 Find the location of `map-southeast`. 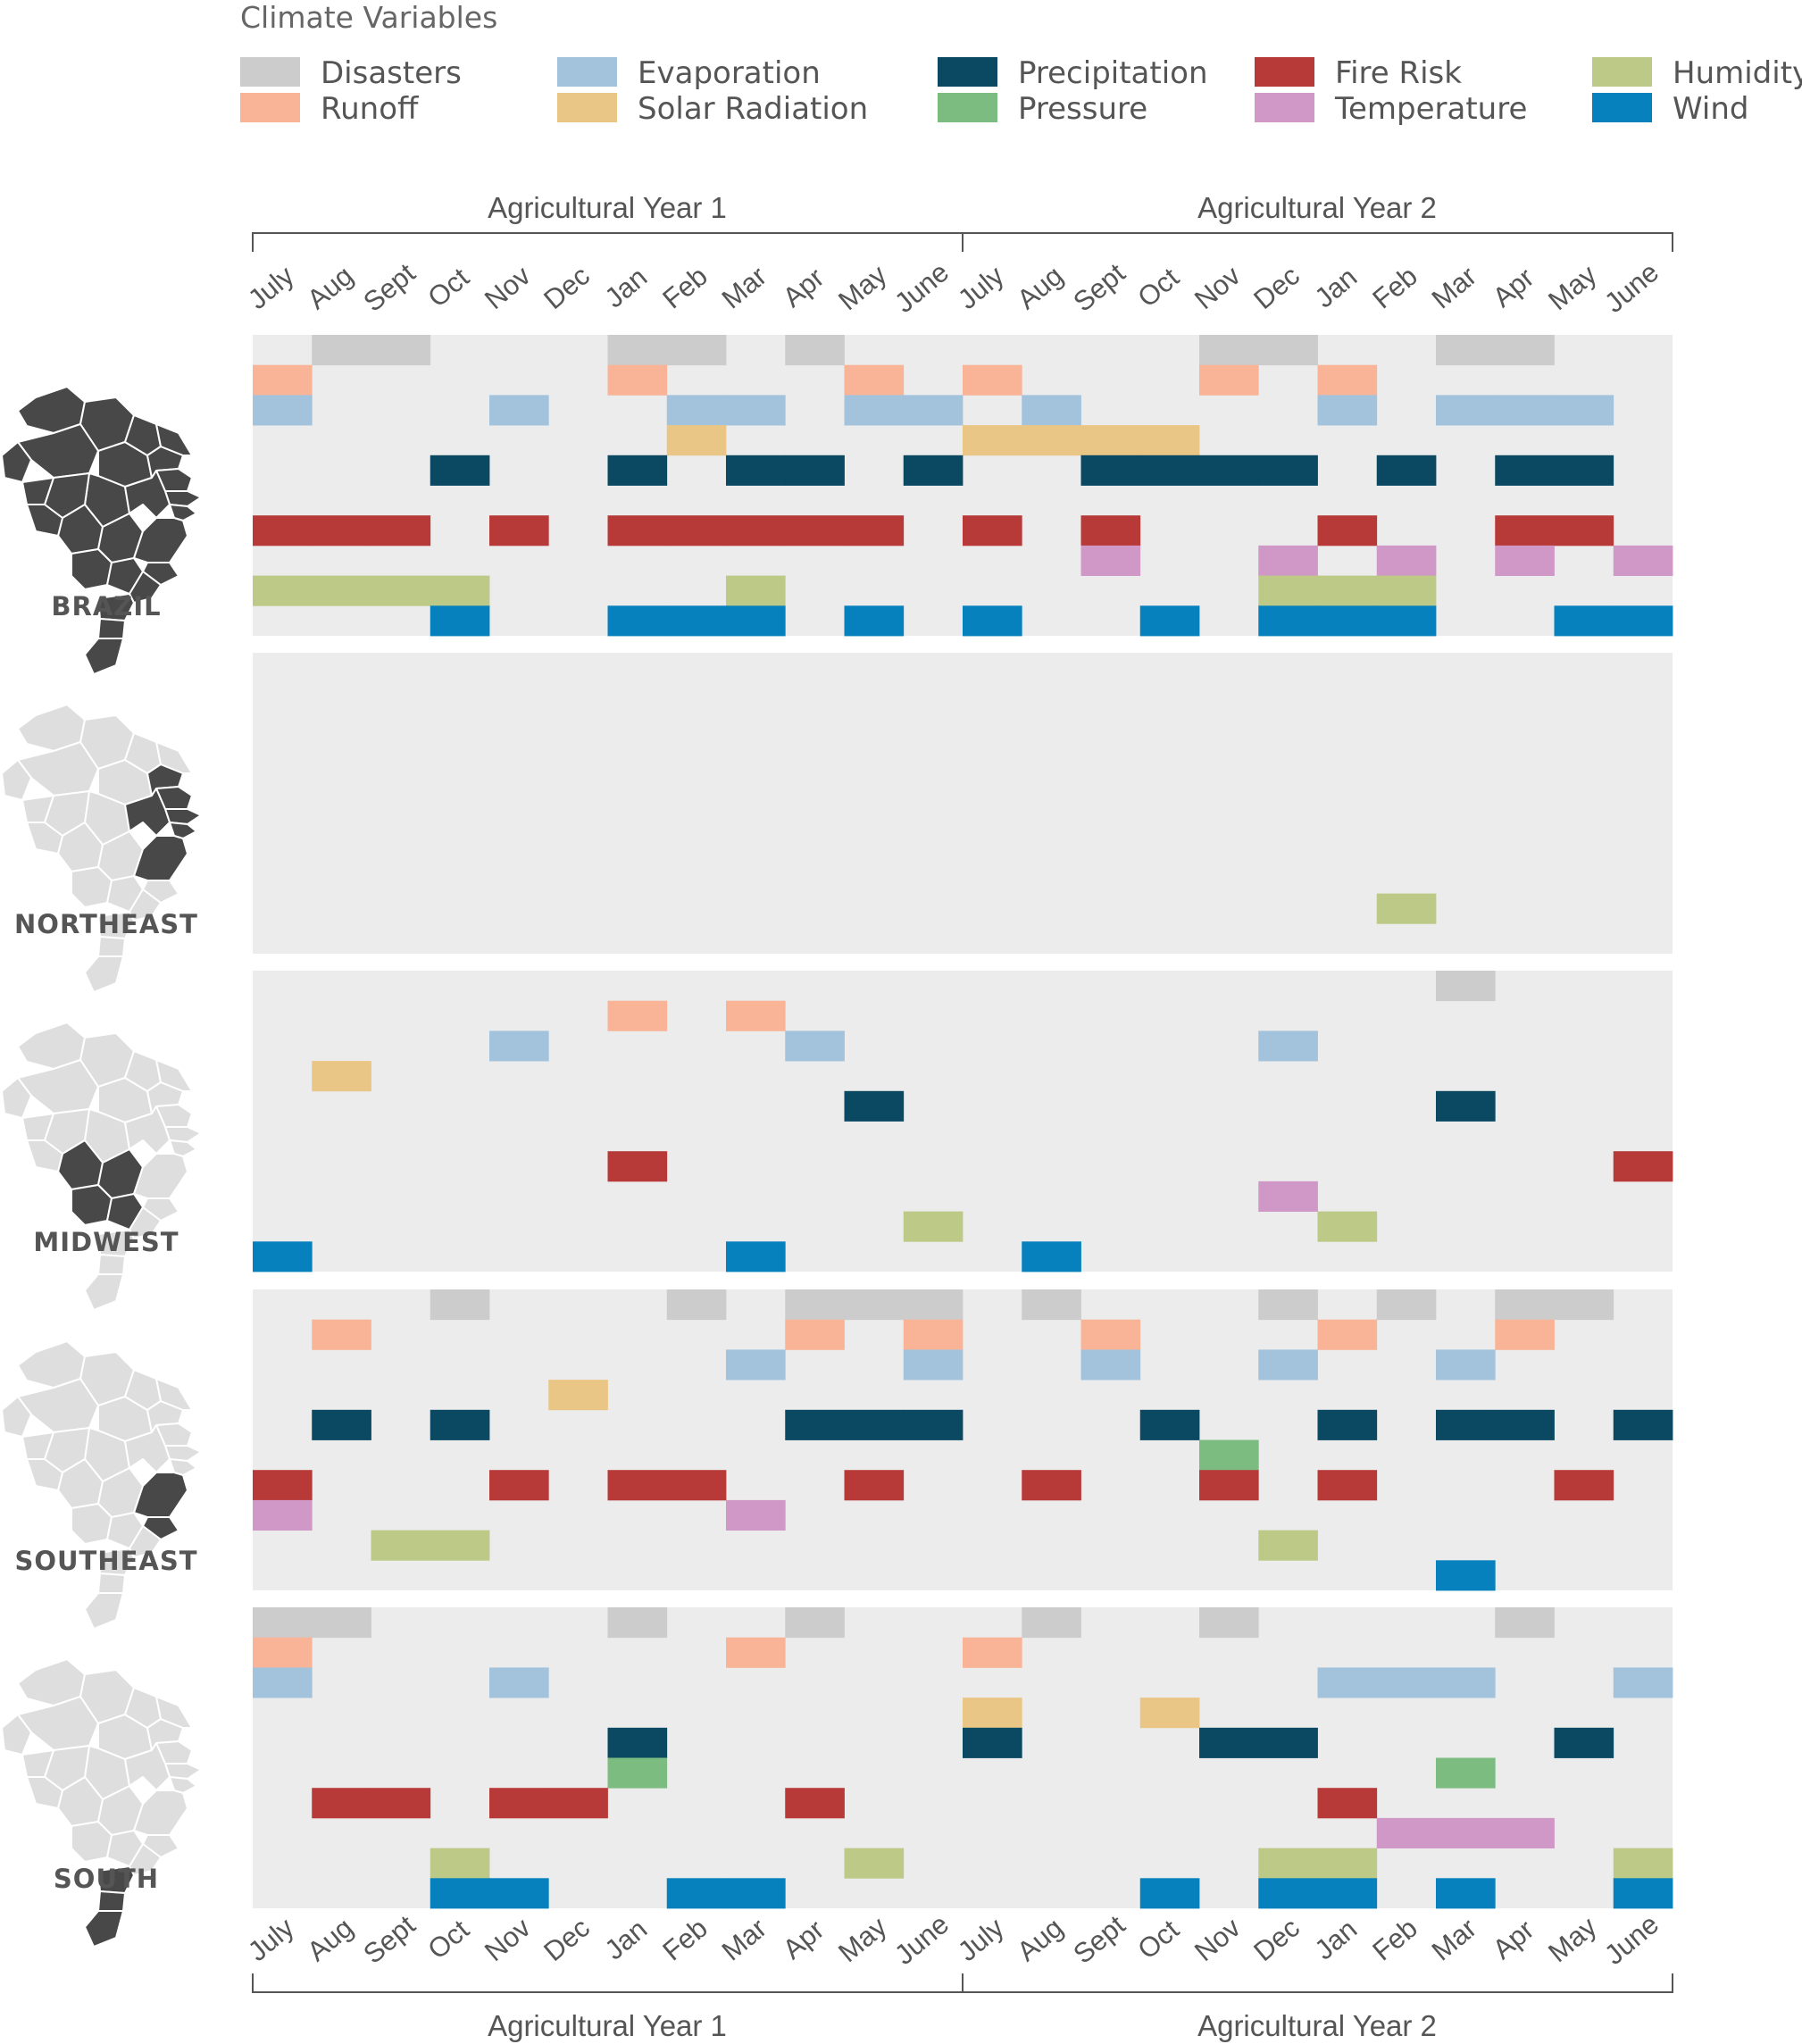

map-southeast is located at coordinates (101, 1485).